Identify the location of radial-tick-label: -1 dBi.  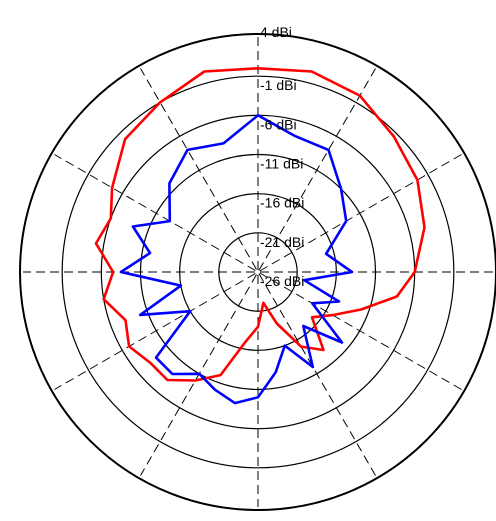
(278, 85).